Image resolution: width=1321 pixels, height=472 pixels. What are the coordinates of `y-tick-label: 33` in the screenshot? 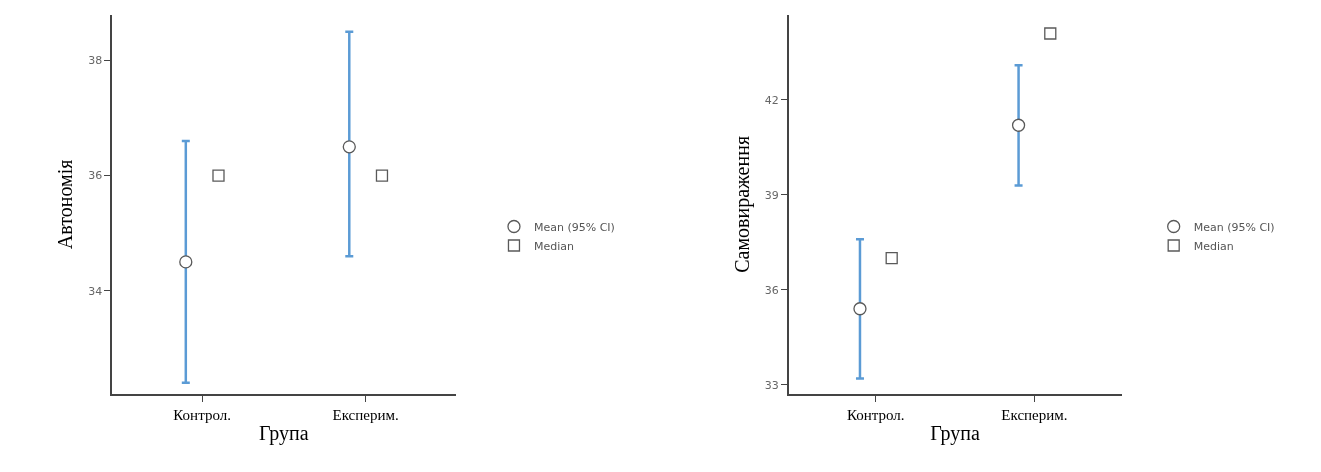 It's located at (771, 385).